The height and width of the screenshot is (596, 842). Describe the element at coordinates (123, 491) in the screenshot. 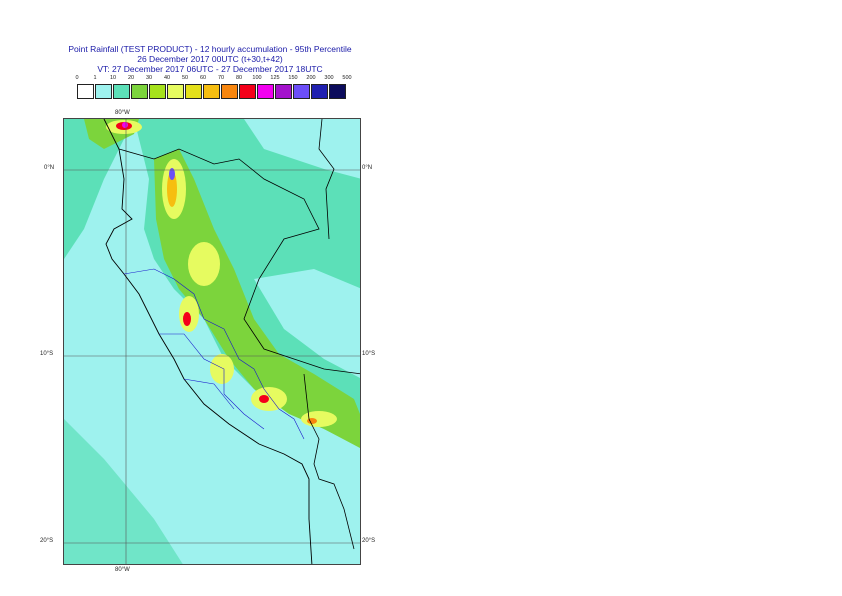

I see `rain-zone-south-offshore` at that location.